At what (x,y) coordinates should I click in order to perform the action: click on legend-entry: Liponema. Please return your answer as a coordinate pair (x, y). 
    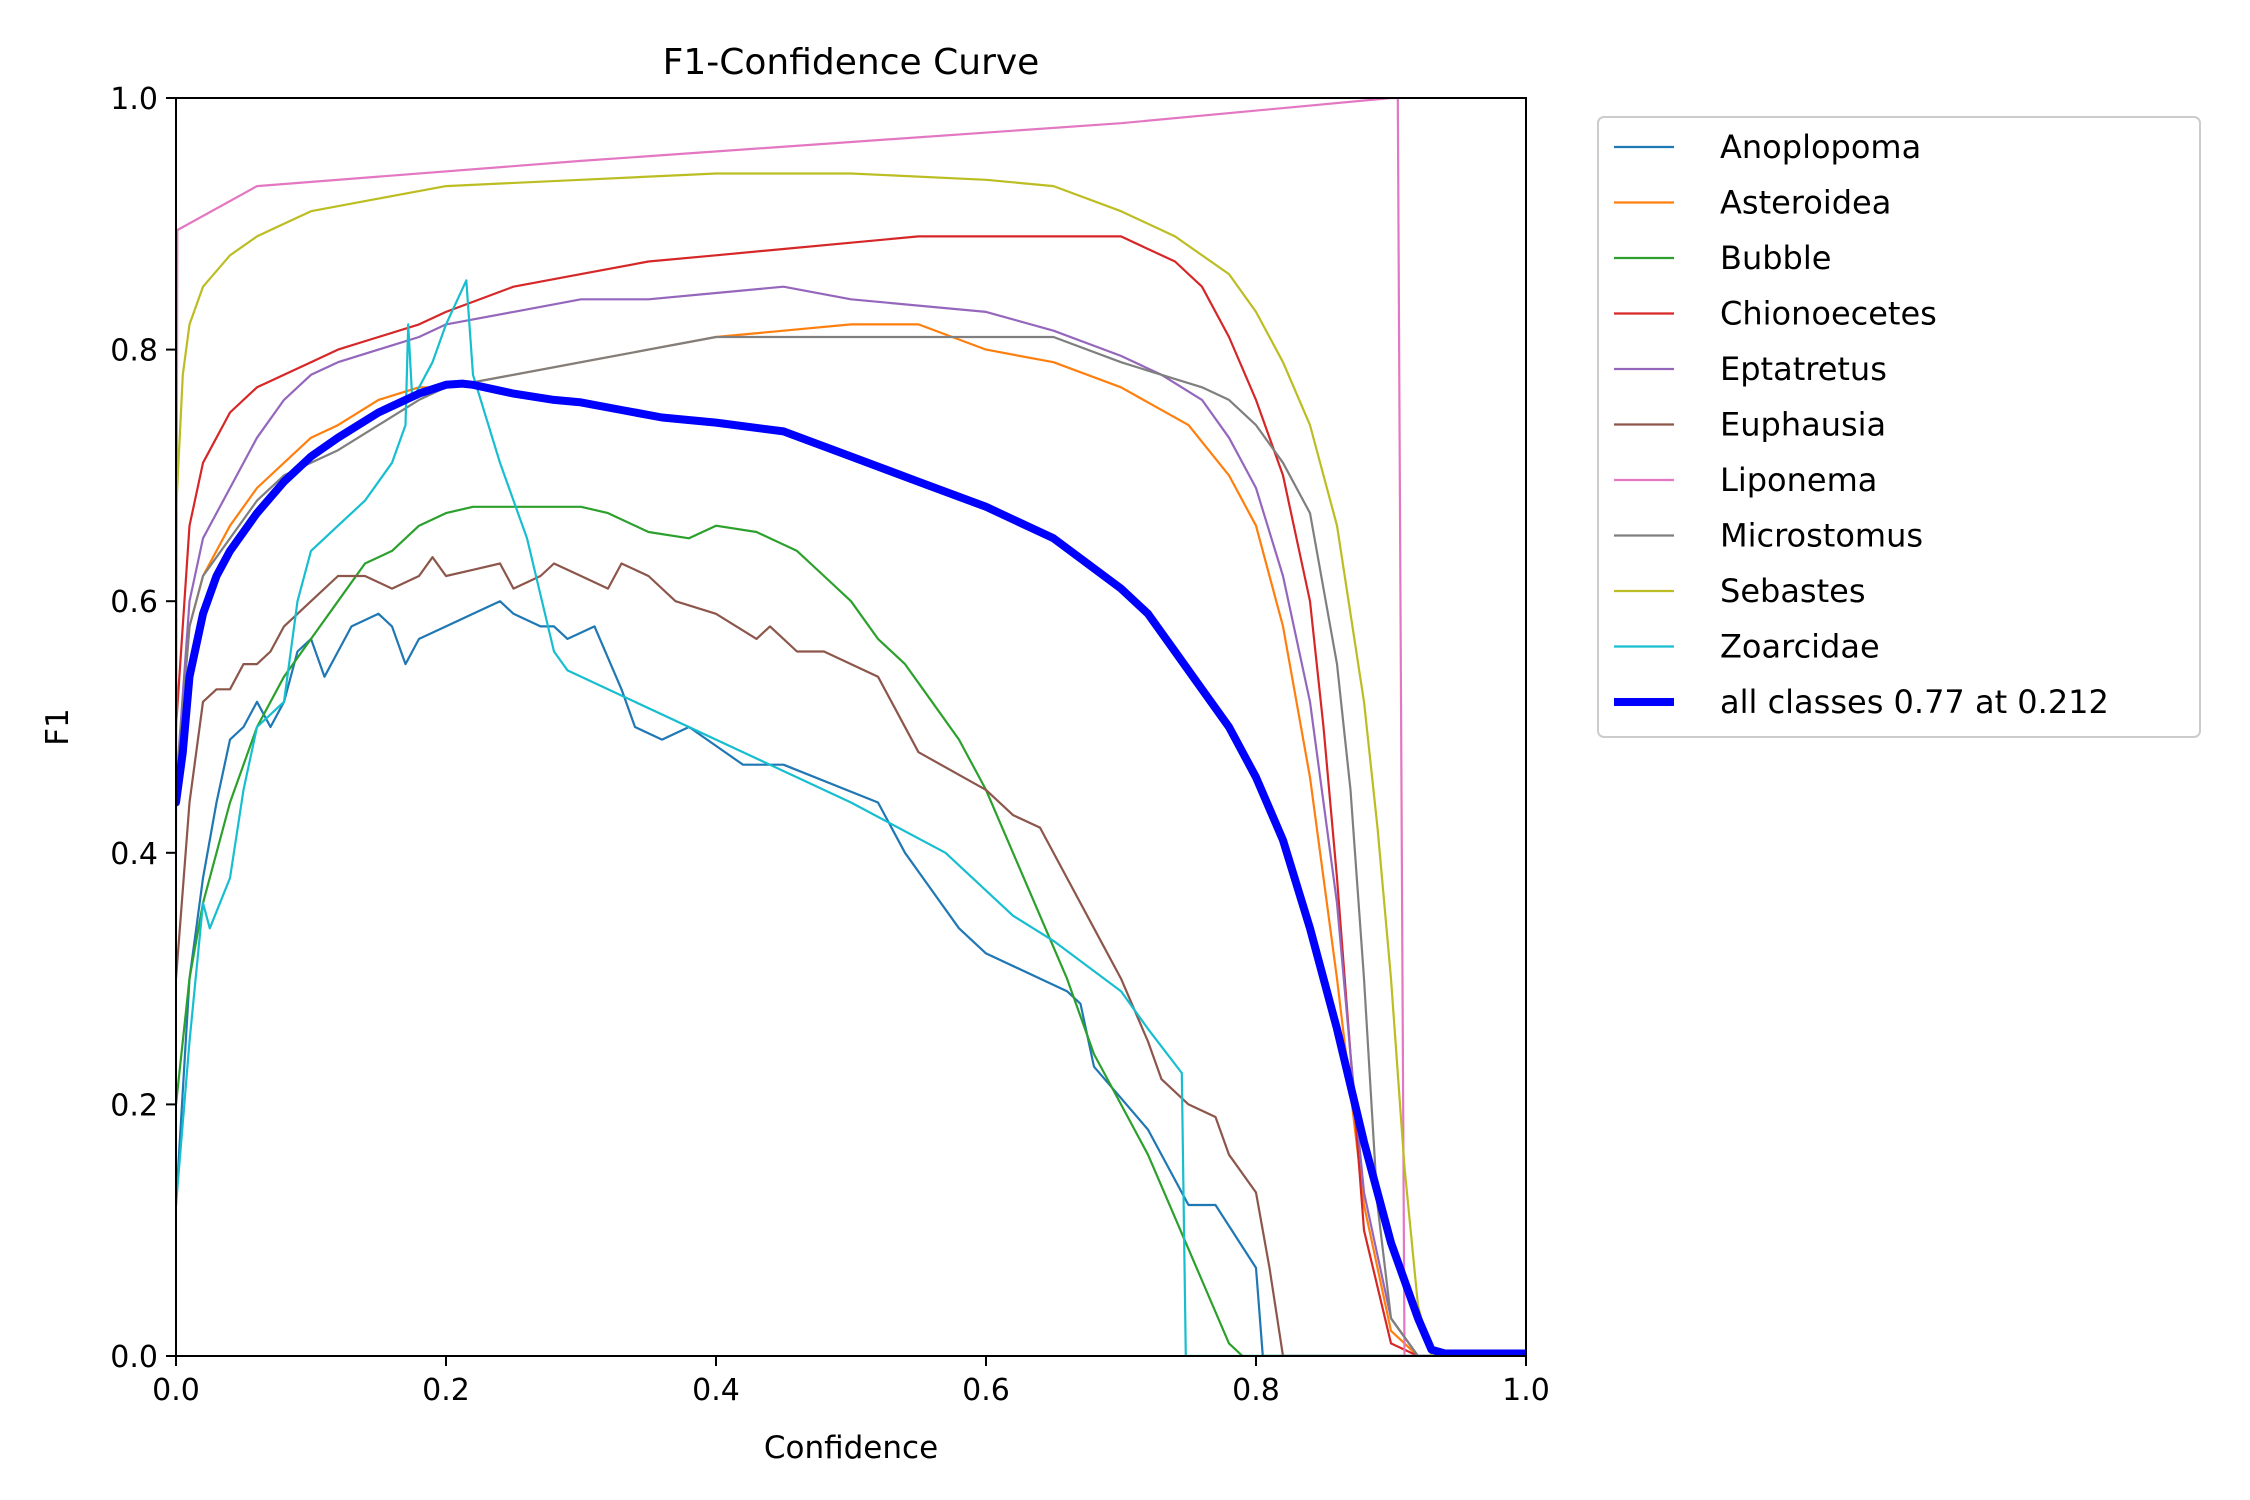
    Looking at the image, I should click on (1798, 480).